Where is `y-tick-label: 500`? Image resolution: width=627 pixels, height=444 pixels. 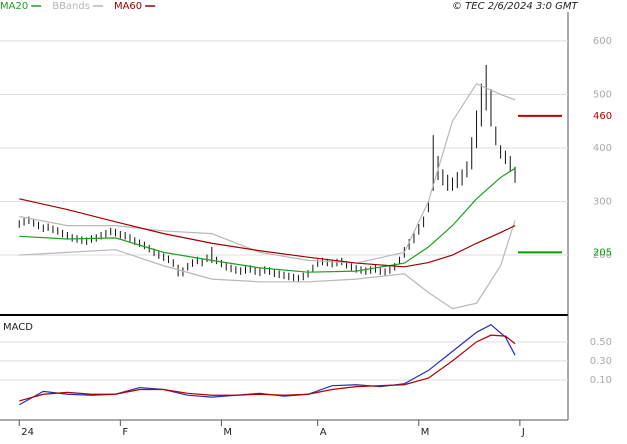 y-tick-label: 500 is located at coordinates (602, 94).